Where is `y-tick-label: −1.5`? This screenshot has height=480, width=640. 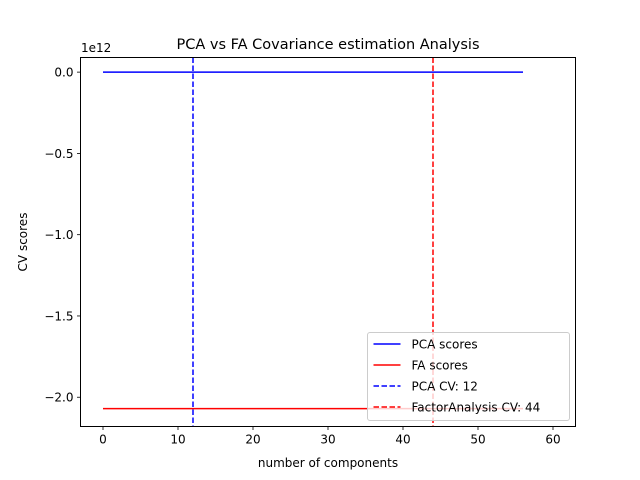
y-tick-label: −1.5 is located at coordinates (58, 316).